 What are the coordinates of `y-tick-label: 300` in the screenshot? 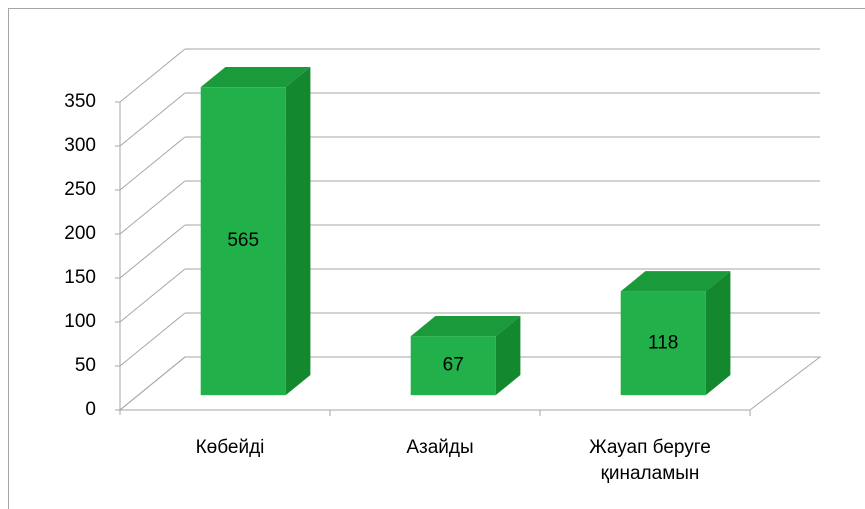 It's located at (80, 145).